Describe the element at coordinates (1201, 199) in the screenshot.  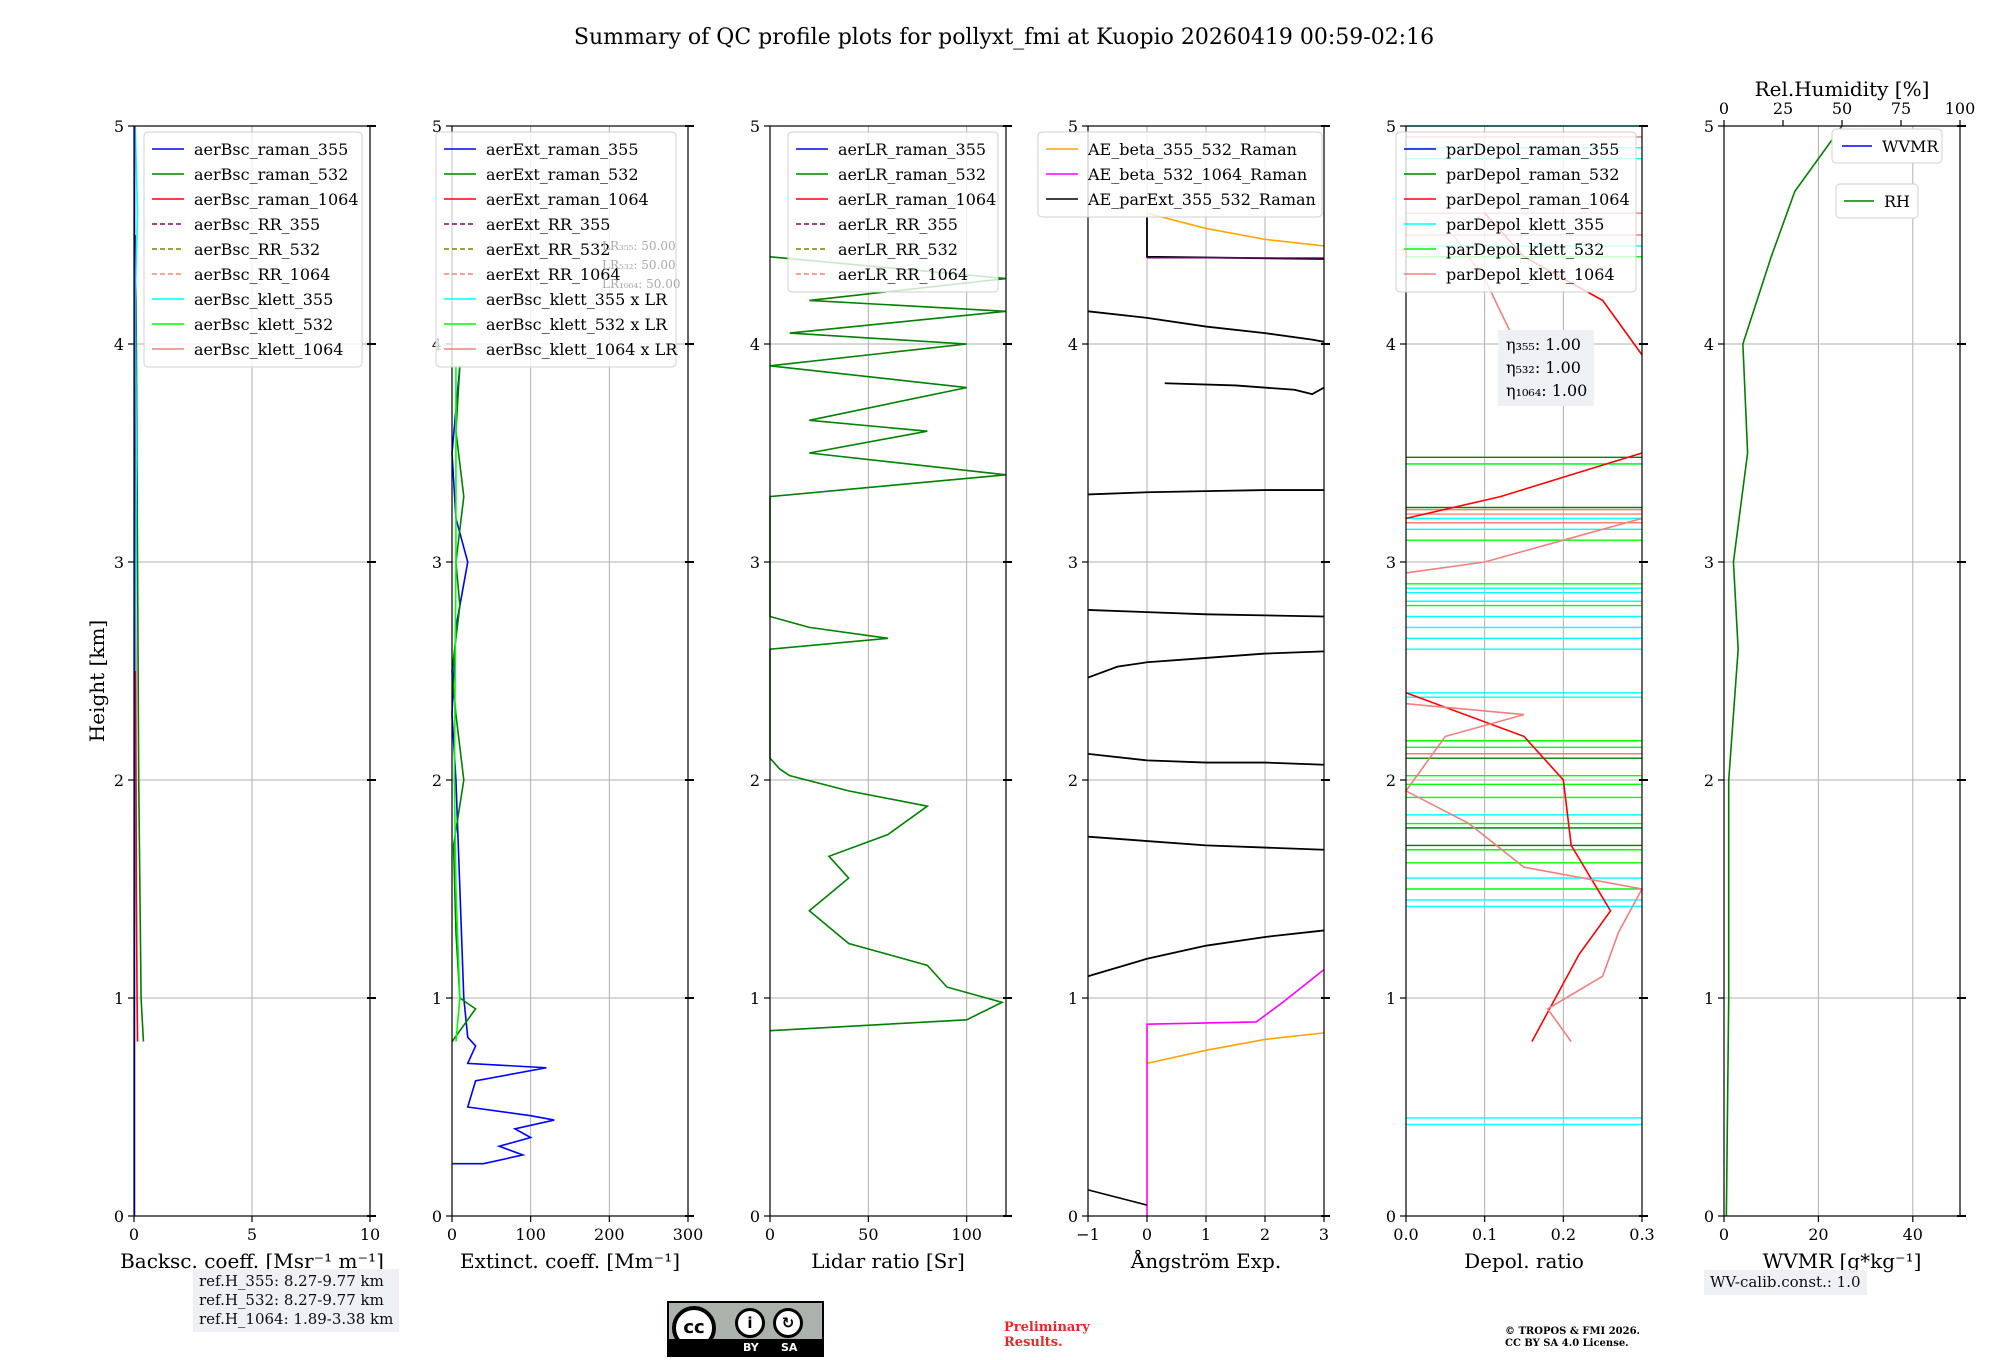
I see `legend-label: AE_parExt_355_532_Raman` at that location.